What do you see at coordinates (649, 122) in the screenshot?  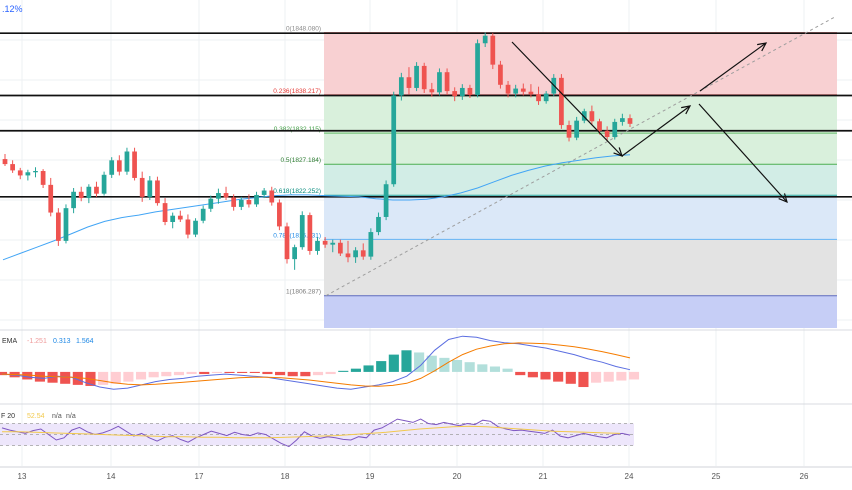 I see `projection-arrows` at bounding box center [649, 122].